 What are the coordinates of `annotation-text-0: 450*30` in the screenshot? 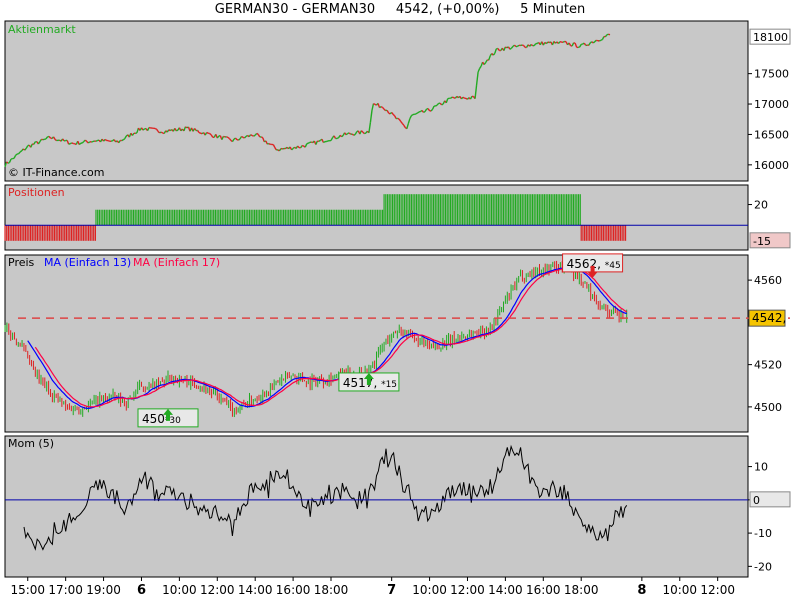 It's located at (161, 419).